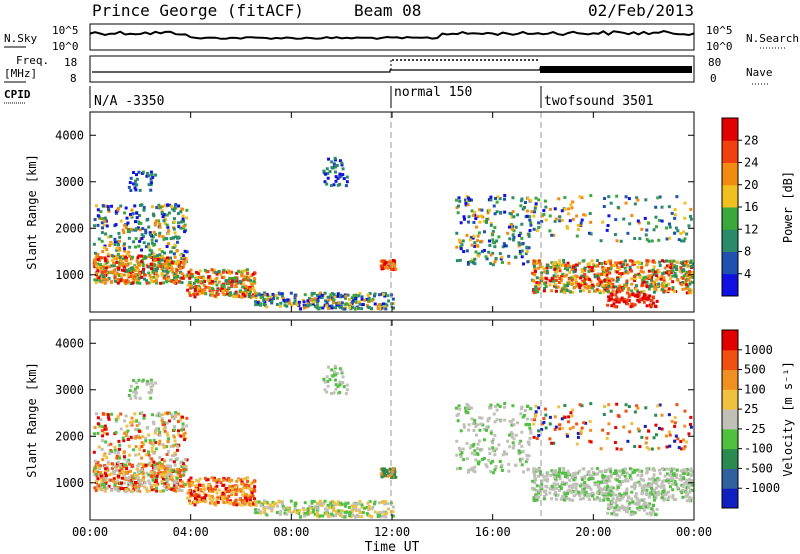 Image resolution: width=800 pixels, height=554 pixels. What do you see at coordinates (730, 174) in the screenshot?
I see `colorbar-cell` at bounding box center [730, 174].